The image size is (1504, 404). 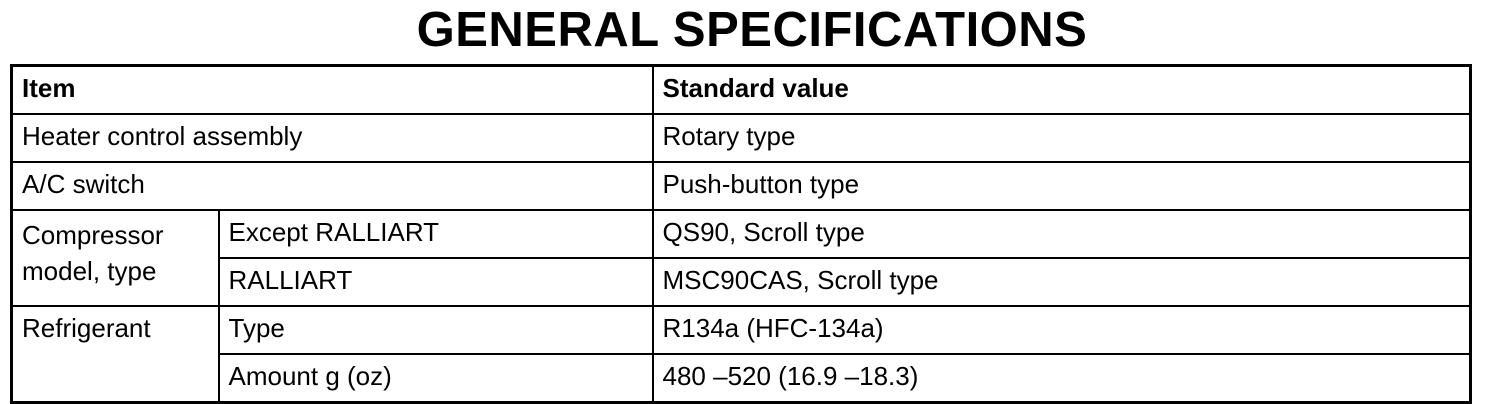 I want to click on value-cell: QS90, Scroll type, so click(x=1061, y=234).